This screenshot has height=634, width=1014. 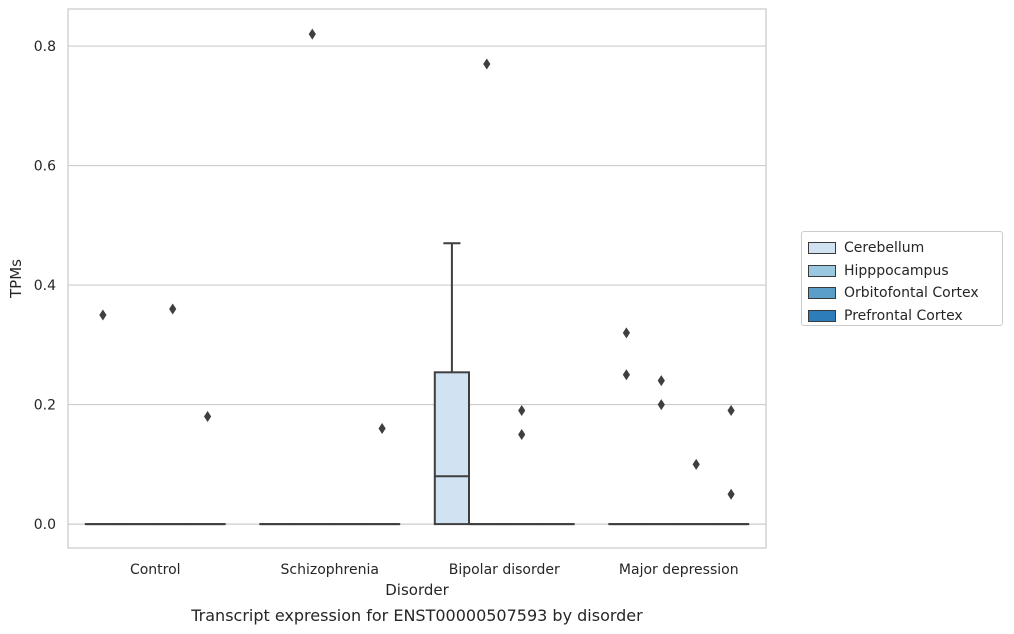 I want to click on legend-item-hippocampus: Hipppocampus, so click(x=905, y=271).